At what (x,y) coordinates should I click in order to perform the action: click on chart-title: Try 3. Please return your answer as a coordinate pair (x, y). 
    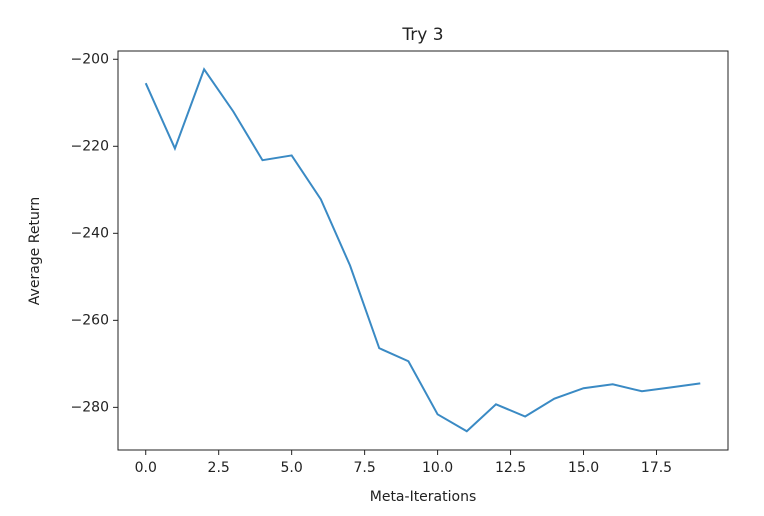
    Looking at the image, I should click on (422, 35).